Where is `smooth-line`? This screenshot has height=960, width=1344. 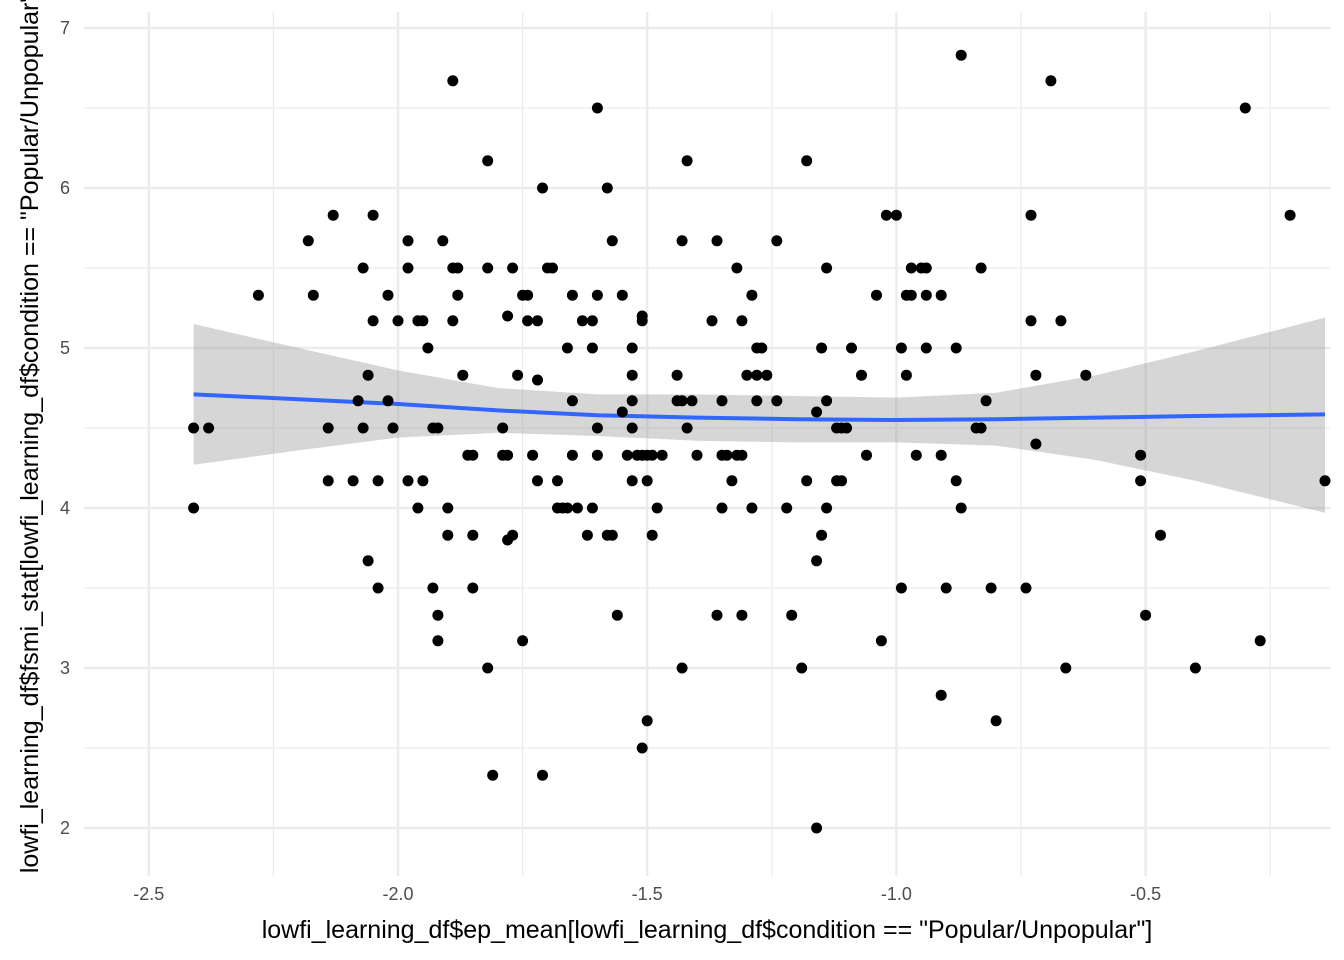 smooth-line is located at coordinates (759, 407).